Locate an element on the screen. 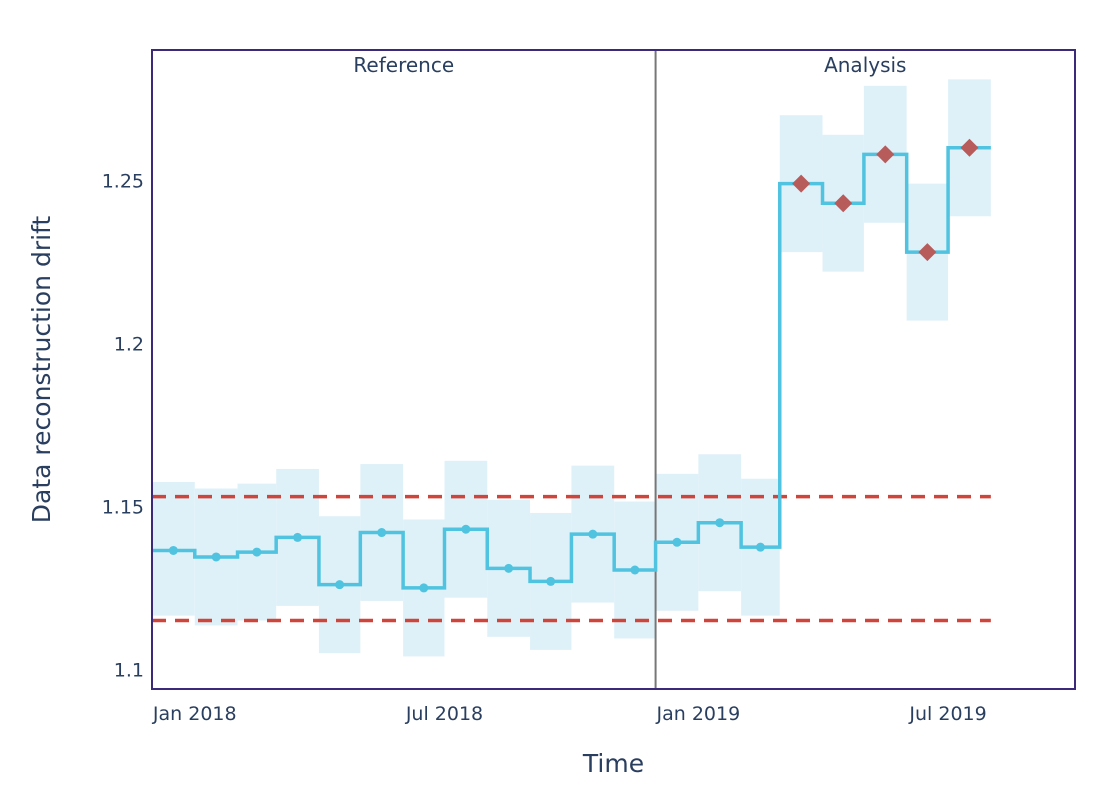 Image resolution: width=1102 pixels, height=810 pixels. period-label-analysis: Analysis is located at coordinates (865, 65).